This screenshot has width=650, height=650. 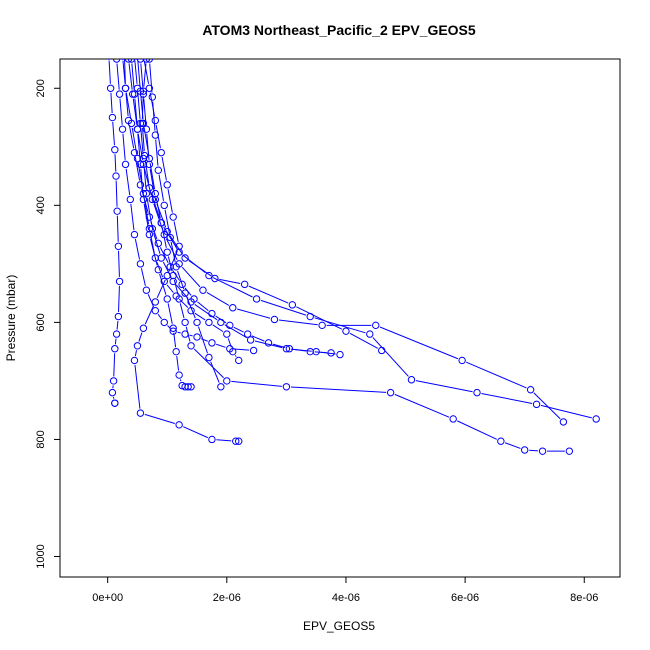 I want to click on y-axis: 200 400 600 800 1000, so click(x=47, y=324).